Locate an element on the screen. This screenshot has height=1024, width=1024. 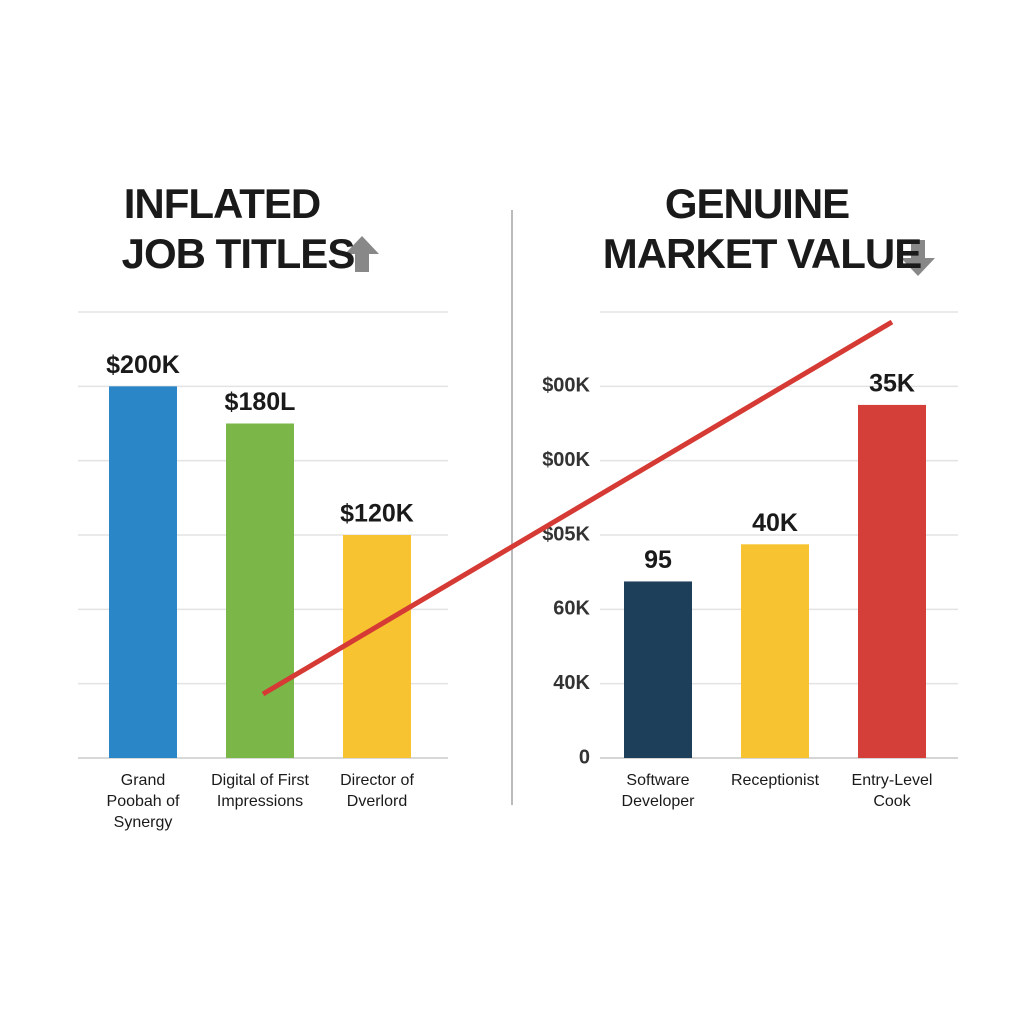
value-label: $200K is located at coordinates (143, 365).